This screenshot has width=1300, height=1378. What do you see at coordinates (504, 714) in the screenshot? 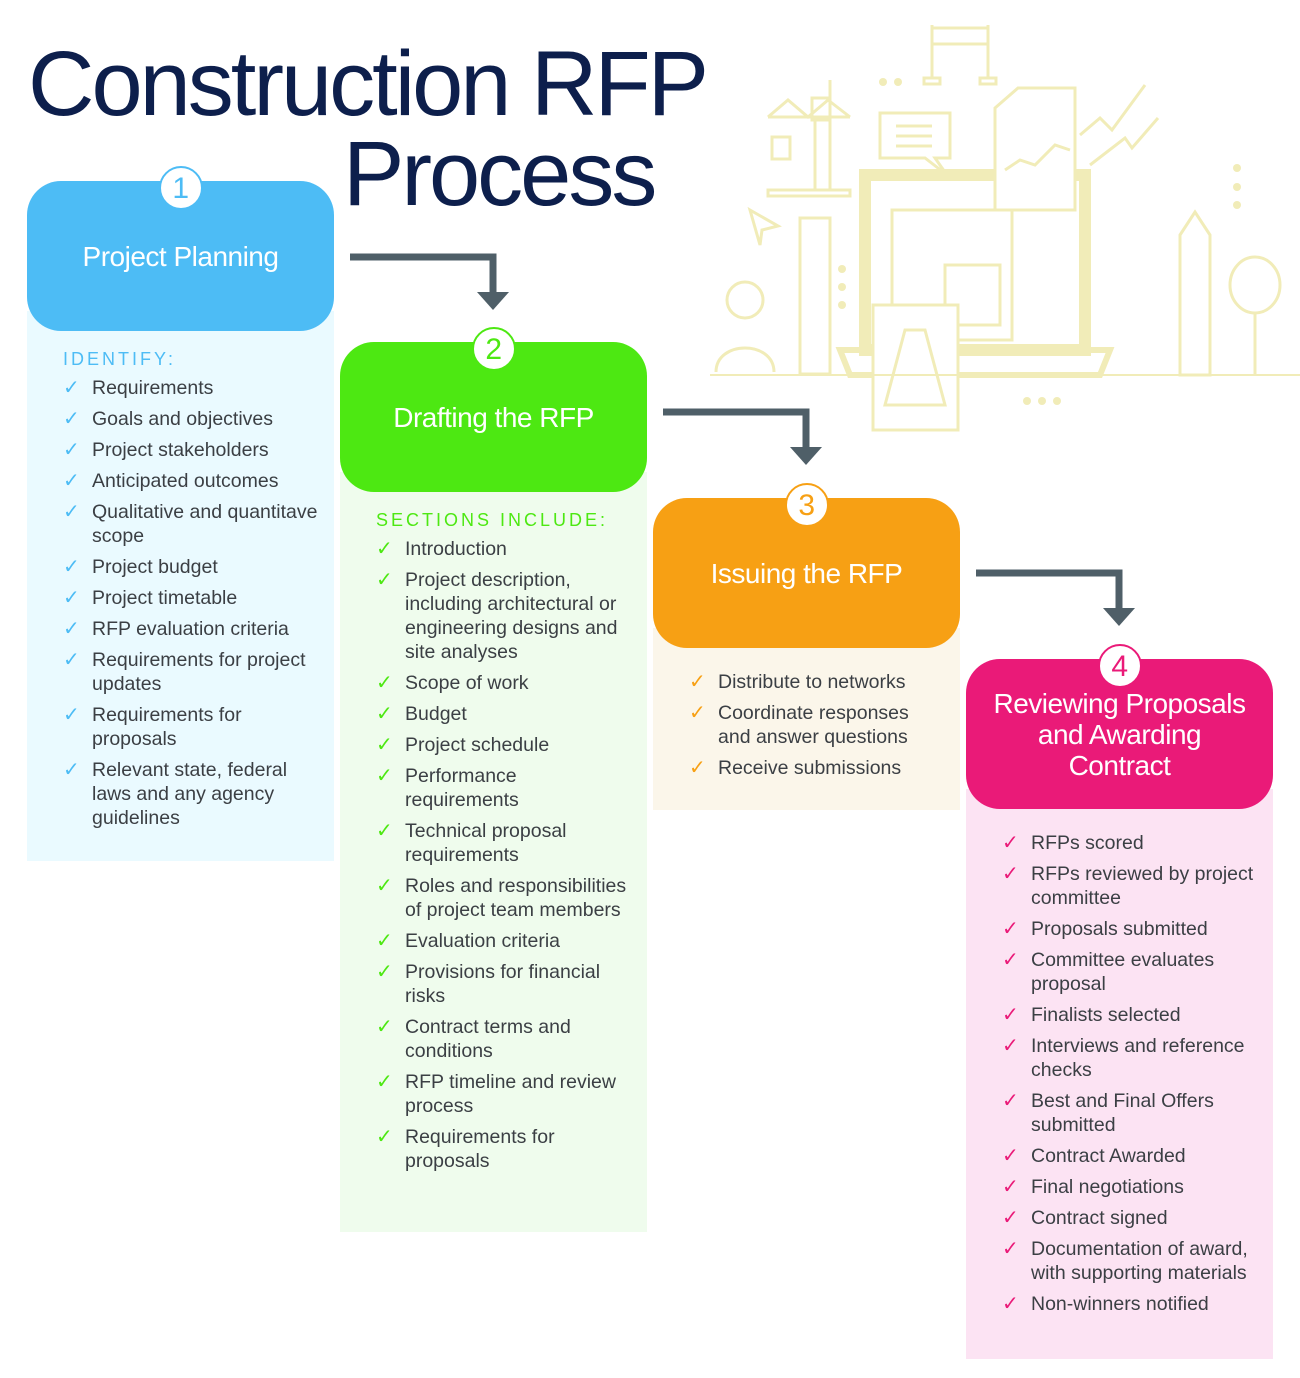
I see `checklist-item: ✓ Budget` at bounding box center [504, 714].